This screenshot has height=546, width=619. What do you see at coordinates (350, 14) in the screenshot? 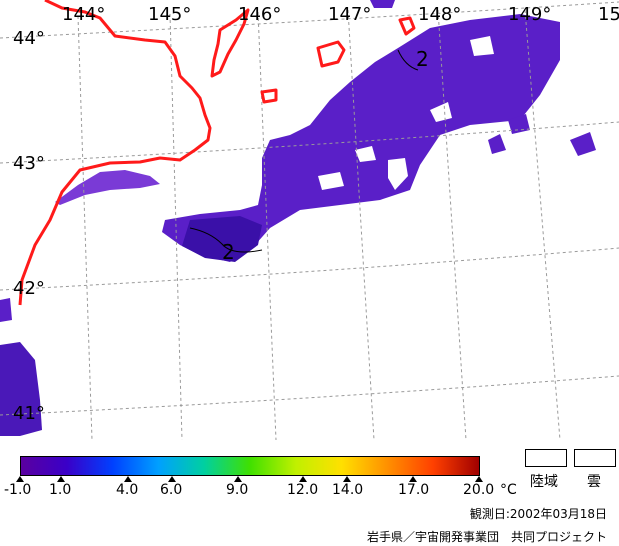
I see `lon-label-147: 147°` at bounding box center [350, 14].